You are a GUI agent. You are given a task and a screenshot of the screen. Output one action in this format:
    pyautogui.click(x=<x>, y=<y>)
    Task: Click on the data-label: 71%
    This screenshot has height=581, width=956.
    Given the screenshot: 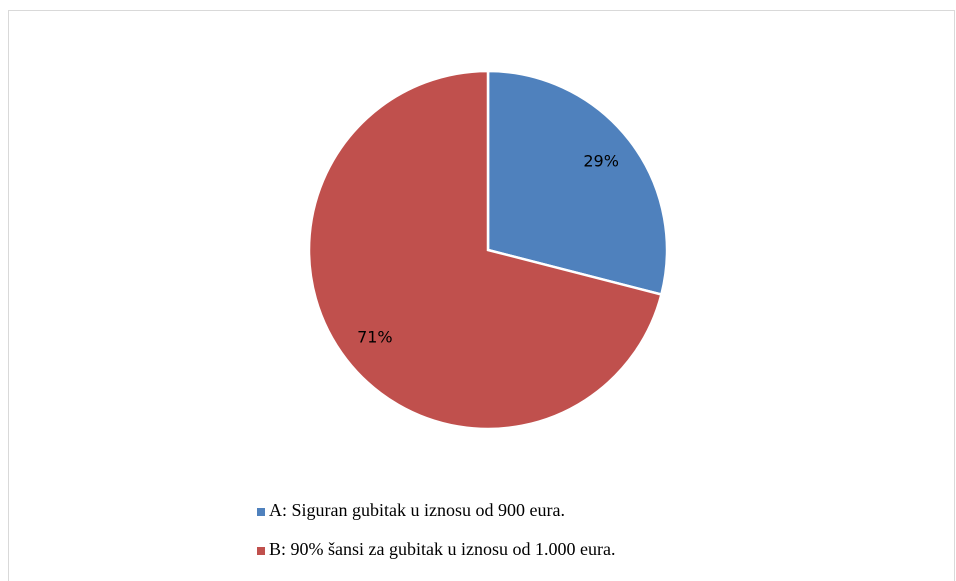 What is the action you would take?
    pyautogui.click(x=375, y=336)
    